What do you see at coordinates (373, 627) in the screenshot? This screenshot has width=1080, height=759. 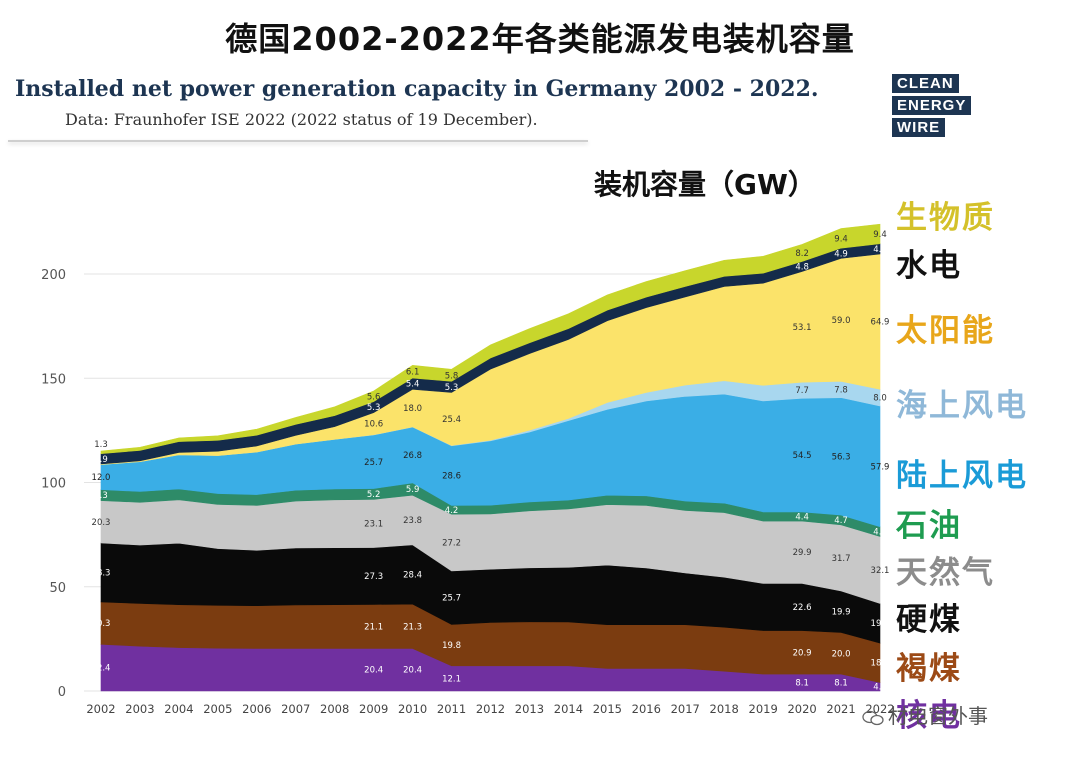 I see `data-label: 21.1` at bounding box center [373, 627].